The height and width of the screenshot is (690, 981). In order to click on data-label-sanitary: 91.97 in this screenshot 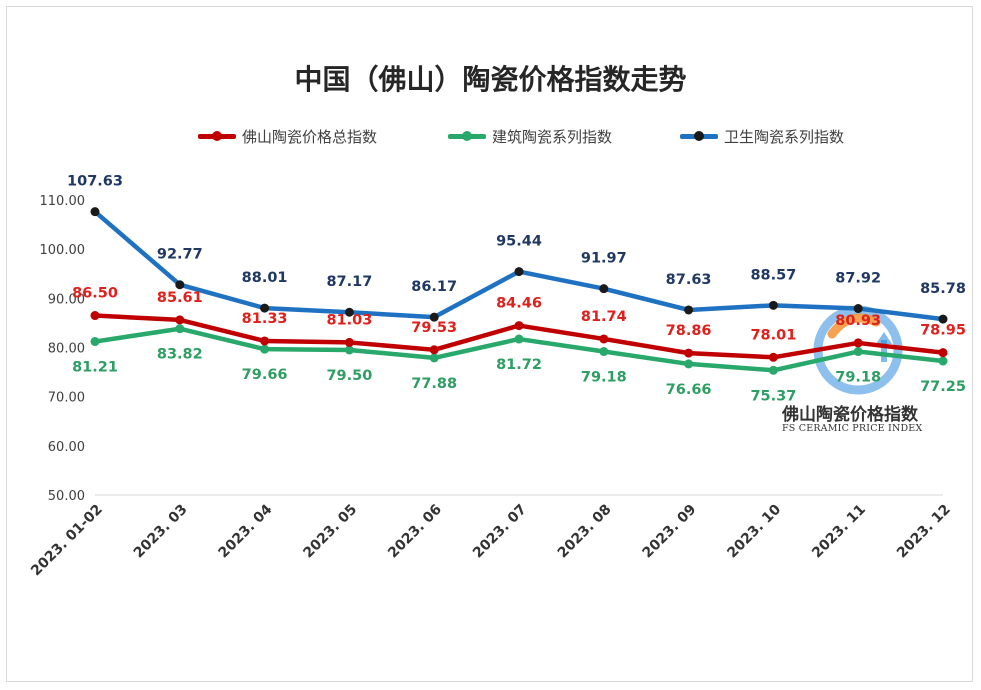, I will do `click(604, 259)`.